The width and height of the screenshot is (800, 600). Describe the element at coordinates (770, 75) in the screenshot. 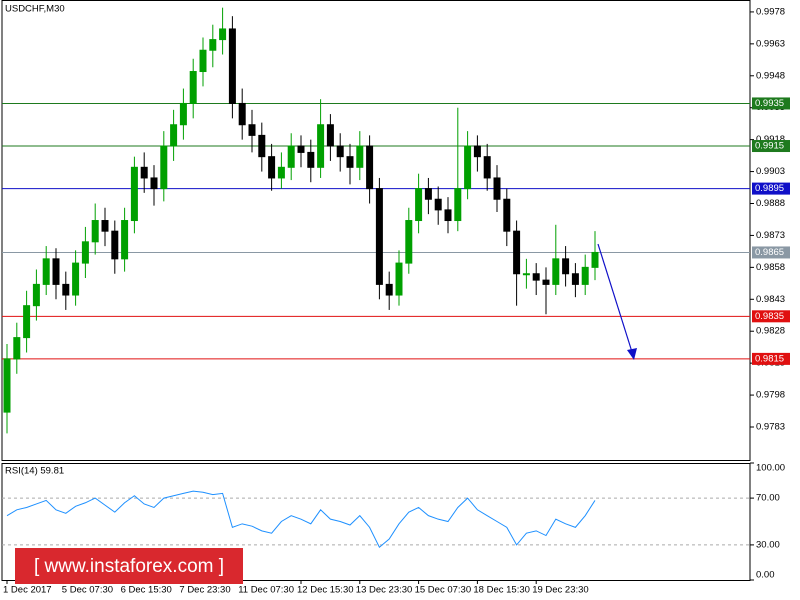

I see `y-tick-label: 0.9948` at that location.